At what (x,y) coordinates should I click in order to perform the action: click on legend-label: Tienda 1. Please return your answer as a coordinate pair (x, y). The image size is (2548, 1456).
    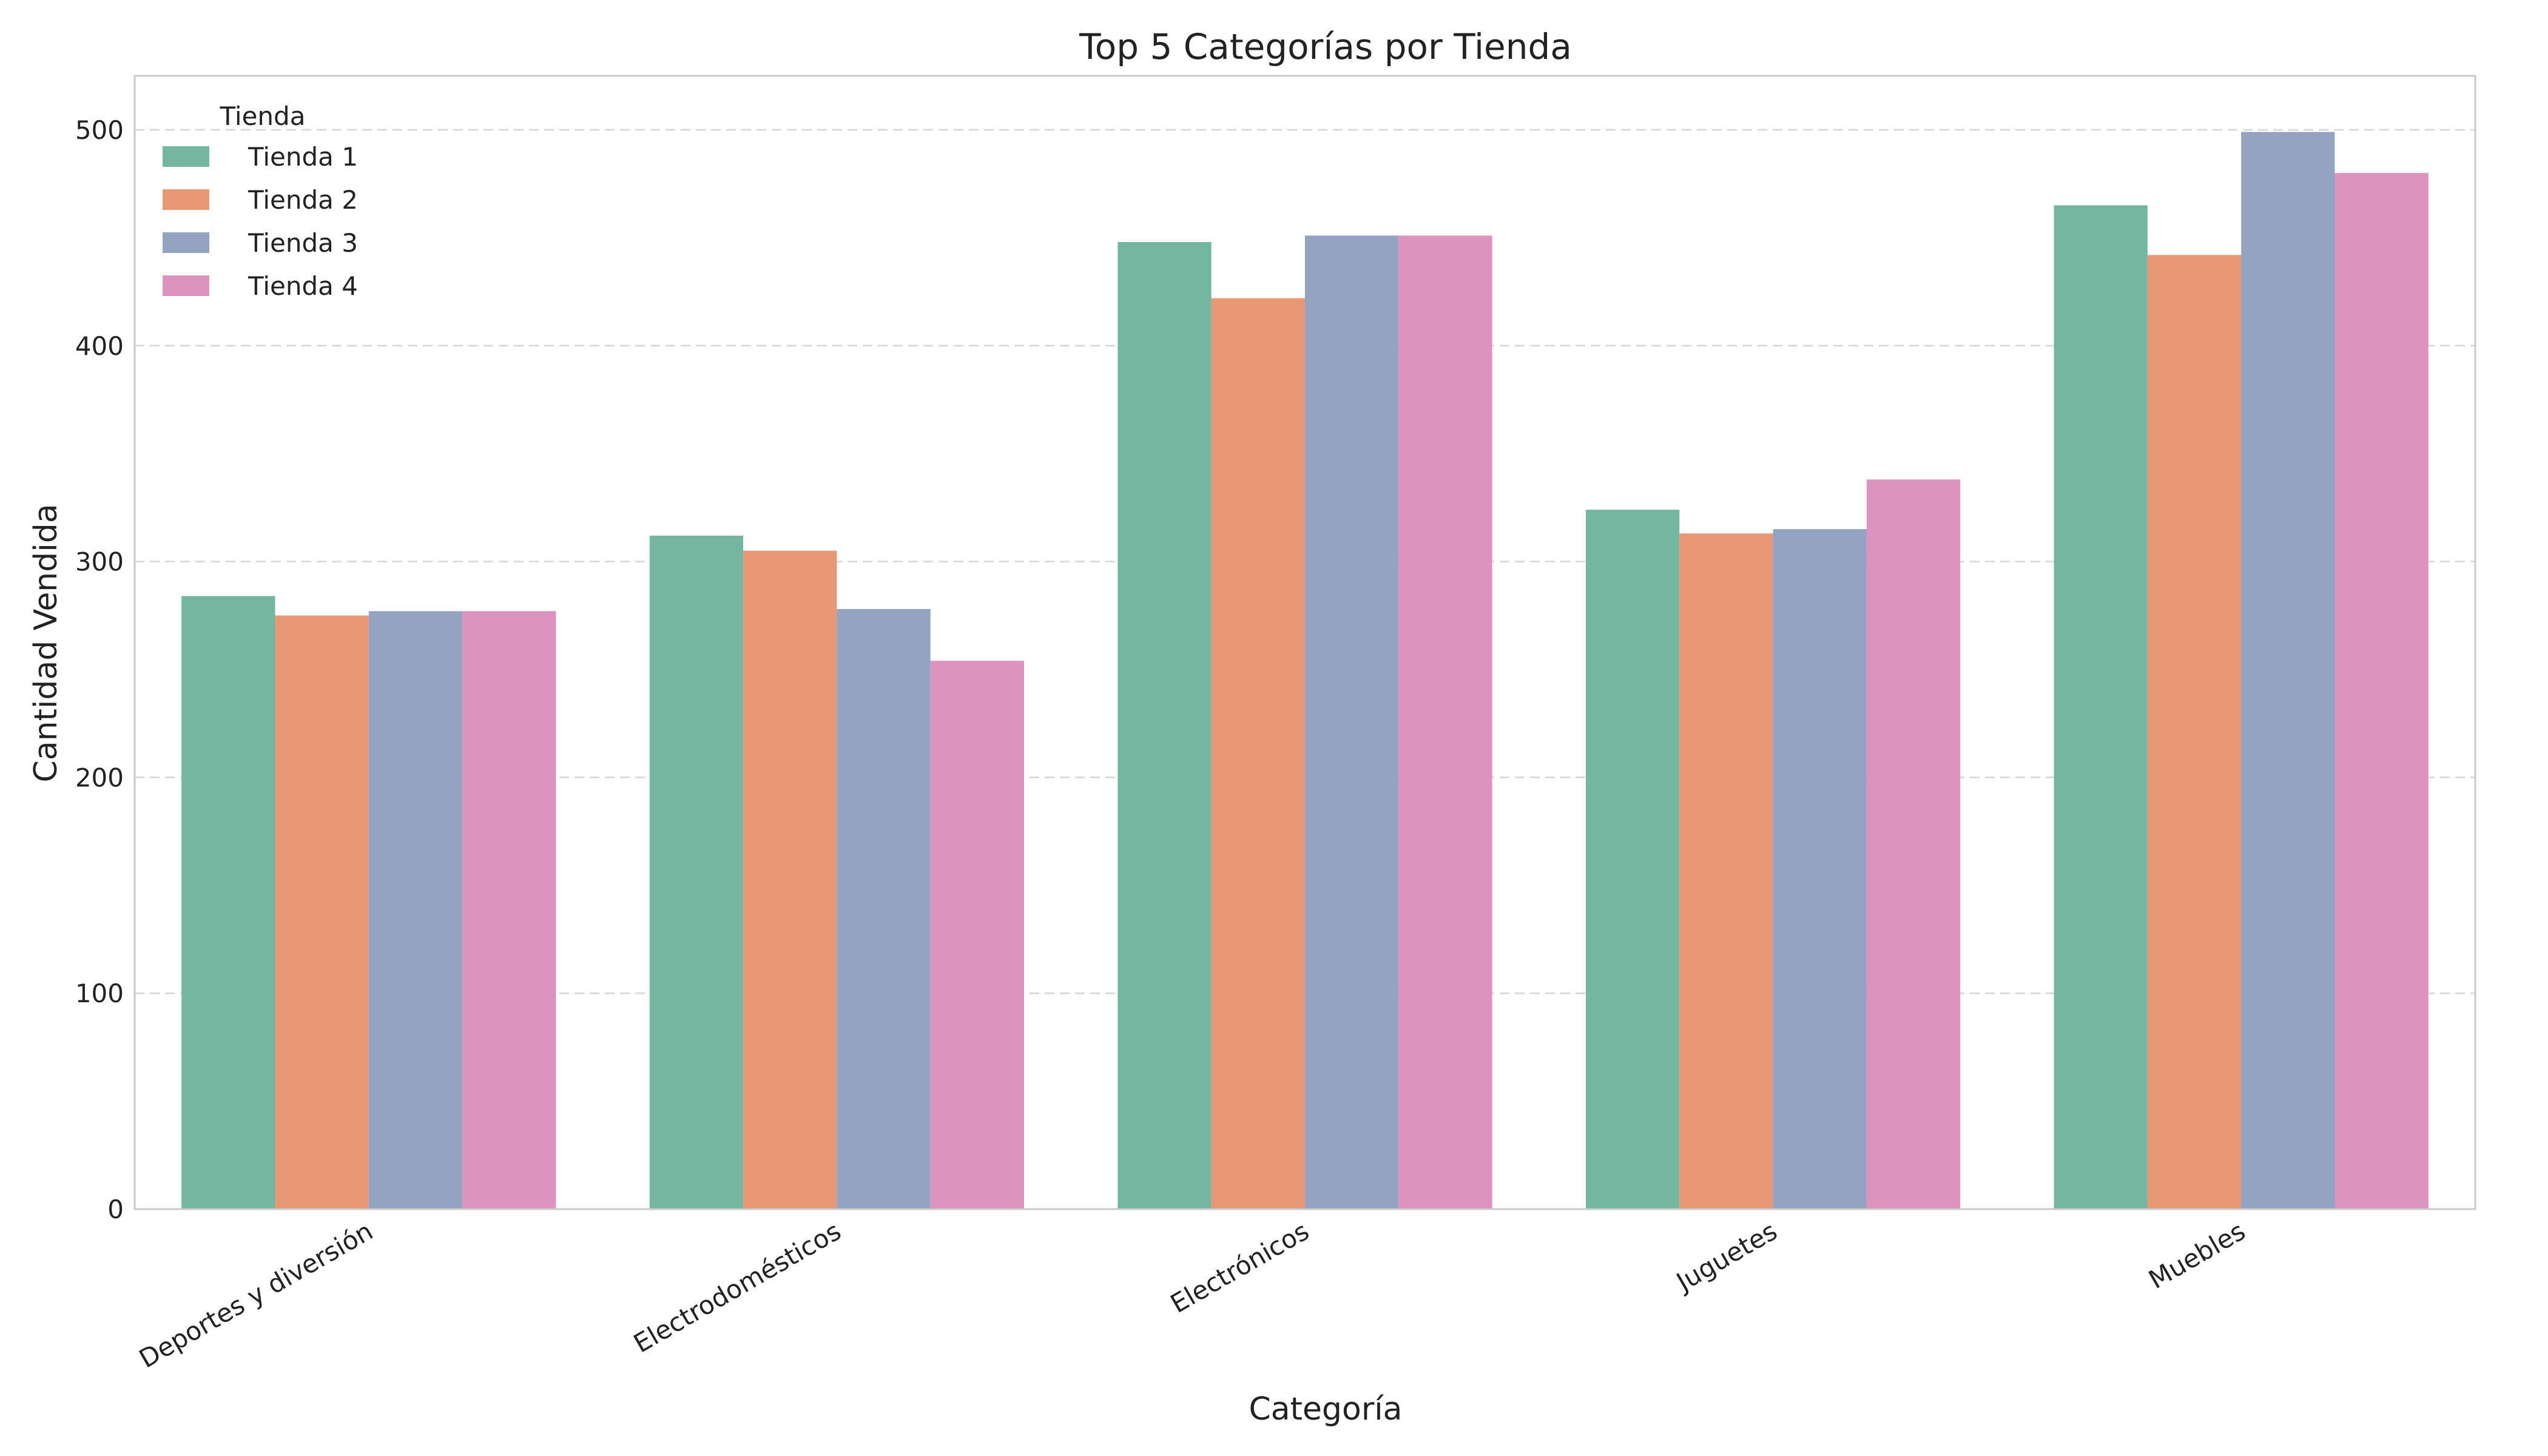
    Looking at the image, I should click on (303, 157).